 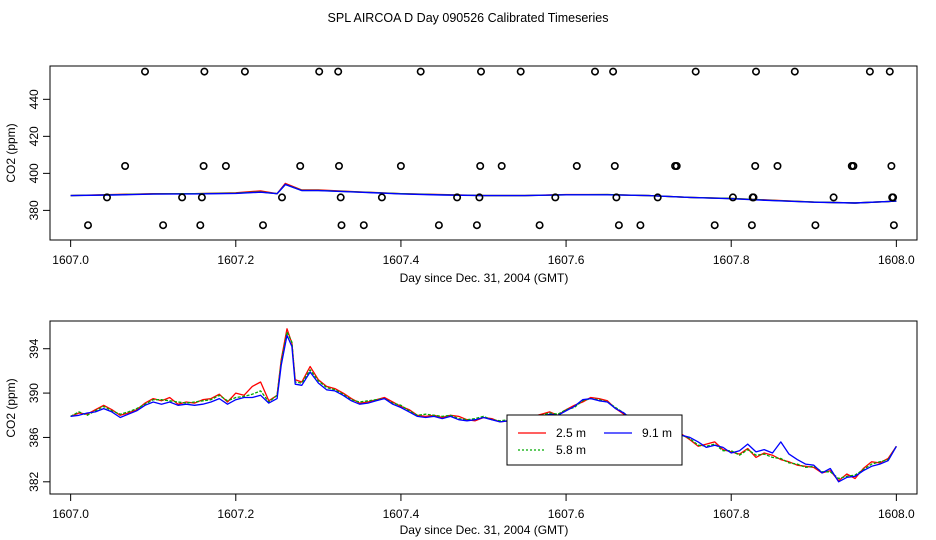 I want to click on y-tick-label: 386, so click(x=34, y=437).